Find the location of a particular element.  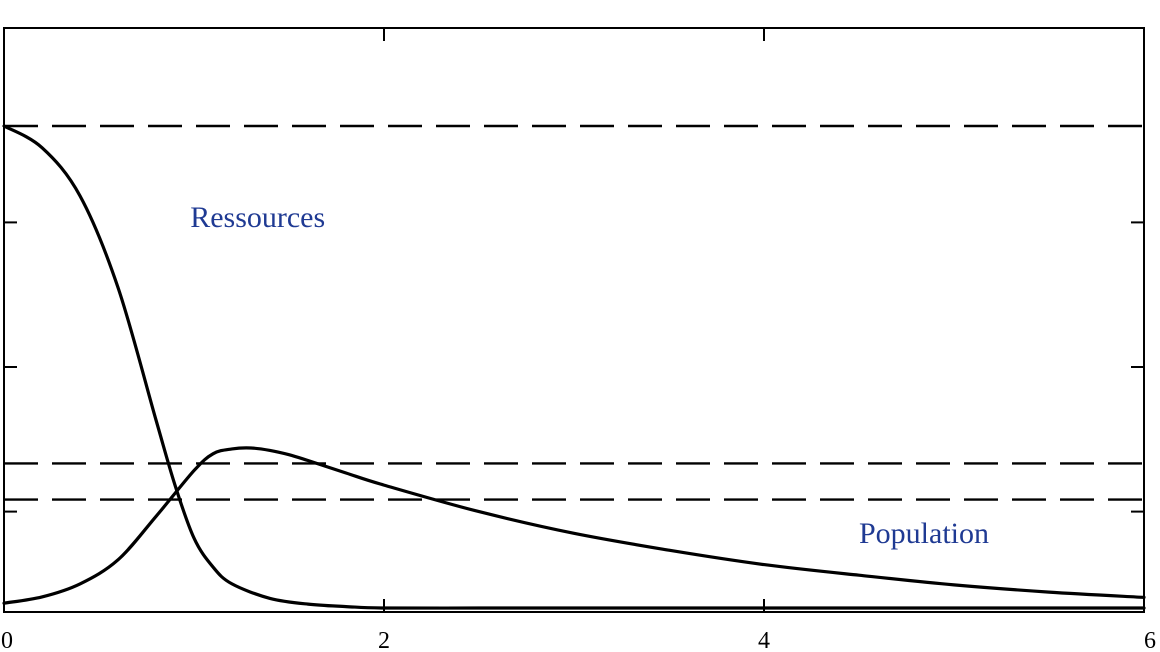

x-tick-label: 6 is located at coordinates (1150, 640).